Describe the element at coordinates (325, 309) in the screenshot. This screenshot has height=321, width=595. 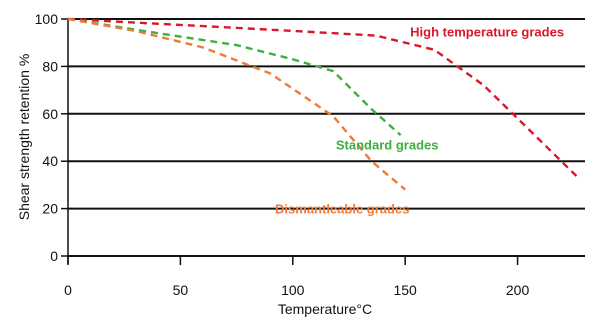
I see `x-axis-title: Temperature°C` at that location.